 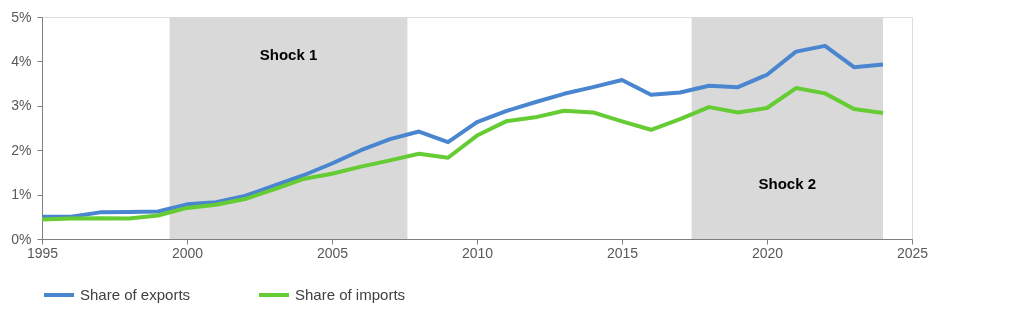 I want to click on x-tick-label: 2010, so click(x=477, y=252).